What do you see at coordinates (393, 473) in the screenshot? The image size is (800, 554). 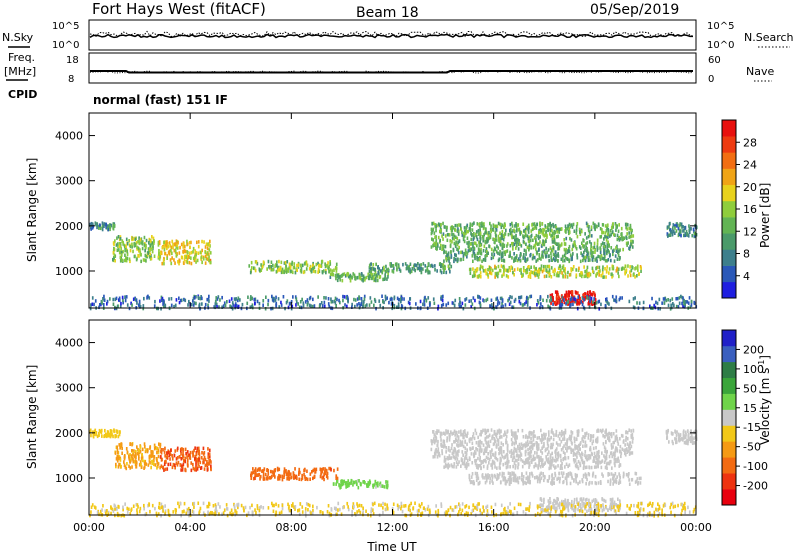 I see `velocity-data-cells` at bounding box center [393, 473].